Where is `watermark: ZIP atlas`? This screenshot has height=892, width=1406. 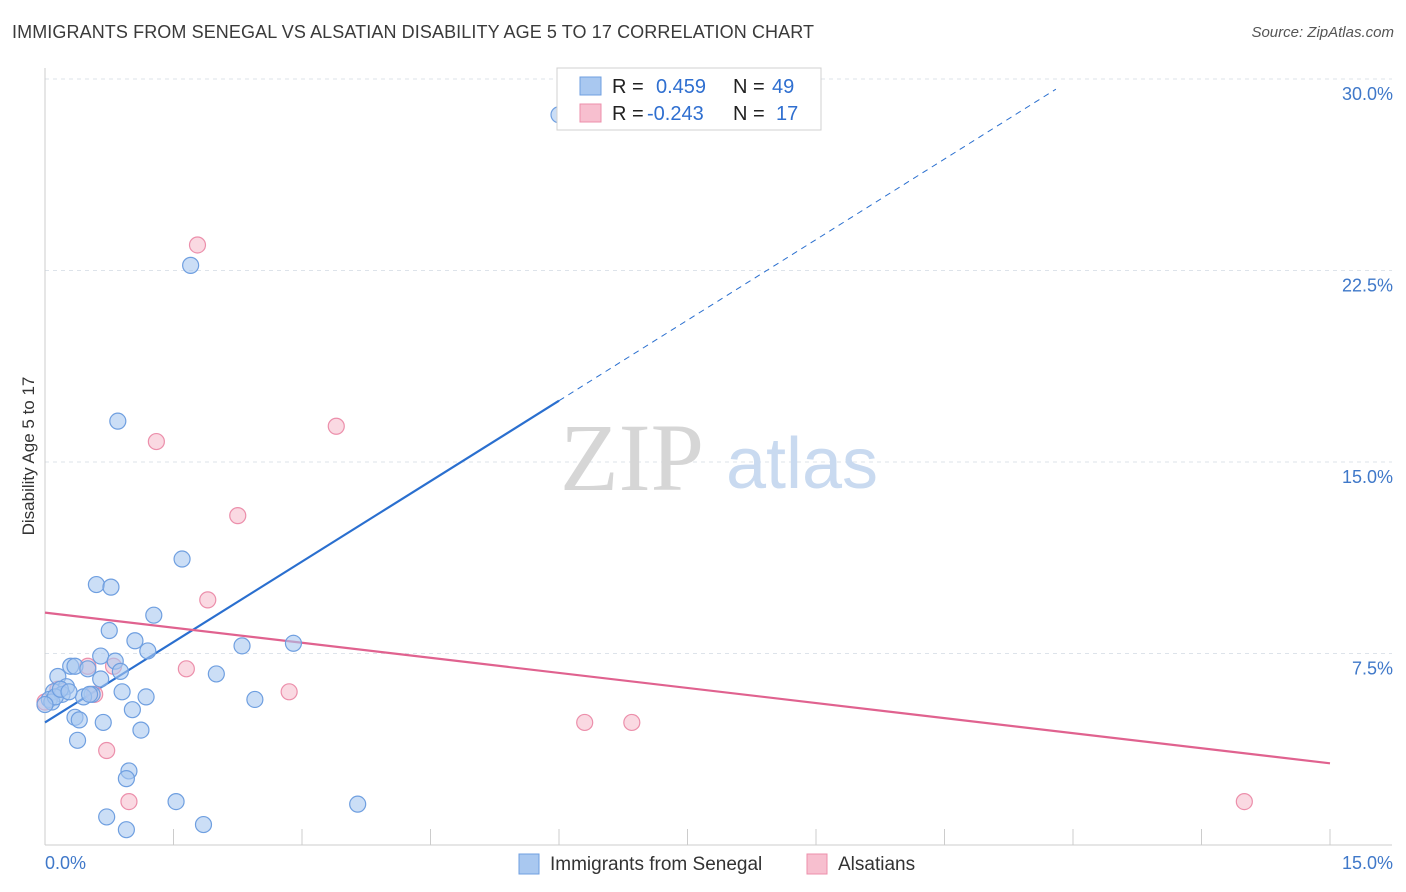
watermark: ZIP atlas is located at coordinates (719, 457).